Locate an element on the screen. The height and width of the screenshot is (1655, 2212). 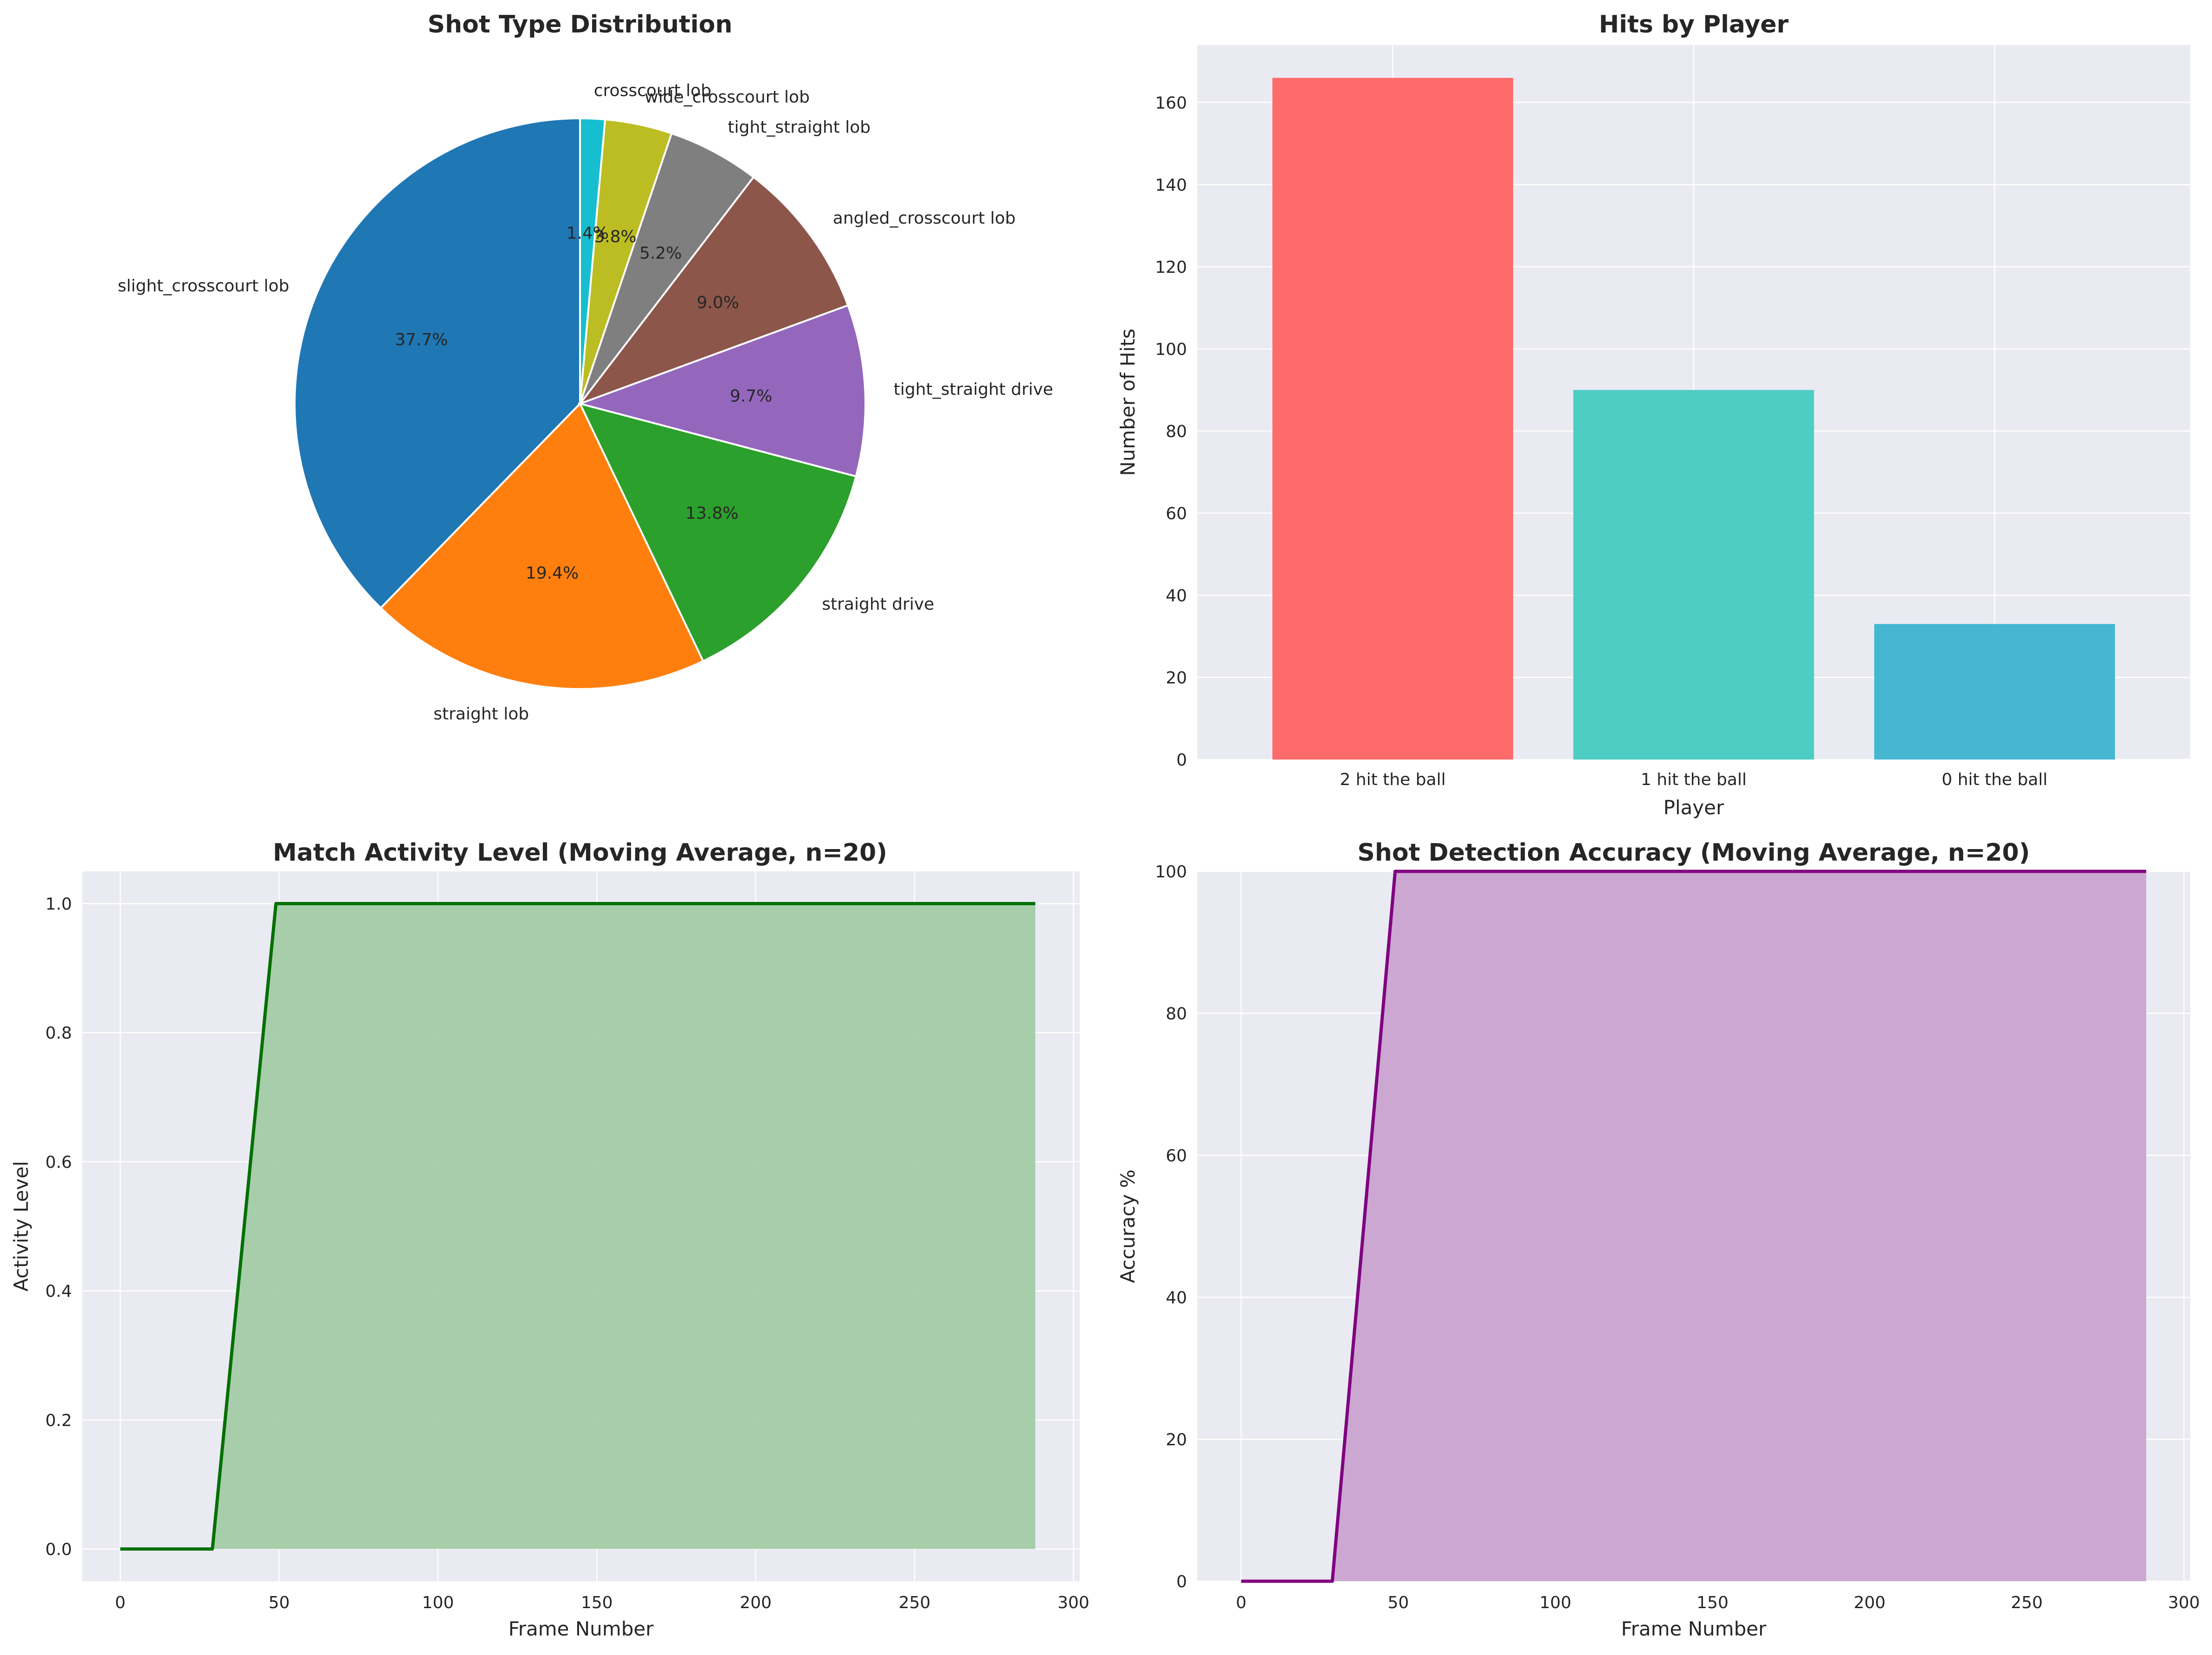
pie-slices is located at coordinates (580, 403).